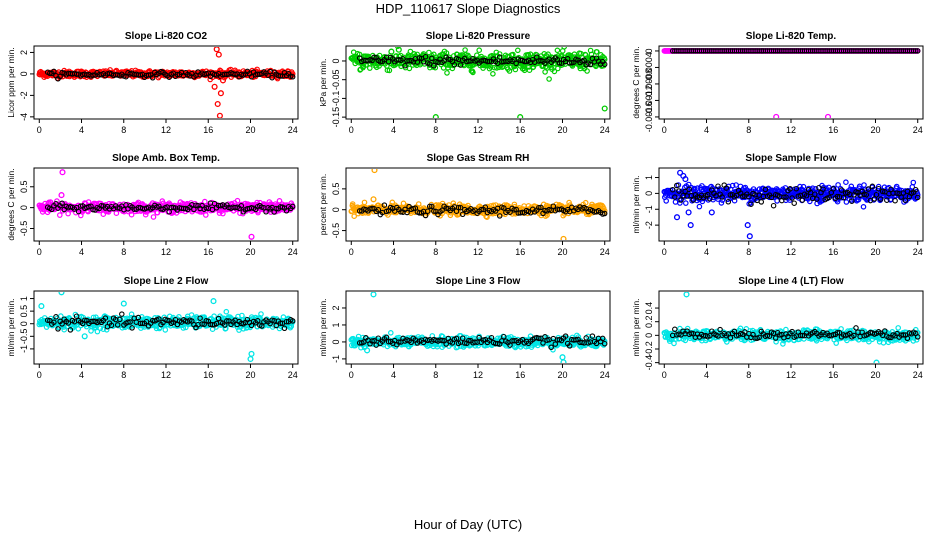 This screenshot has height=540, width=936. What do you see at coordinates (791, 130) in the screenshot?
I see `x-tick-label: 12` at bounding box center [791, 130].